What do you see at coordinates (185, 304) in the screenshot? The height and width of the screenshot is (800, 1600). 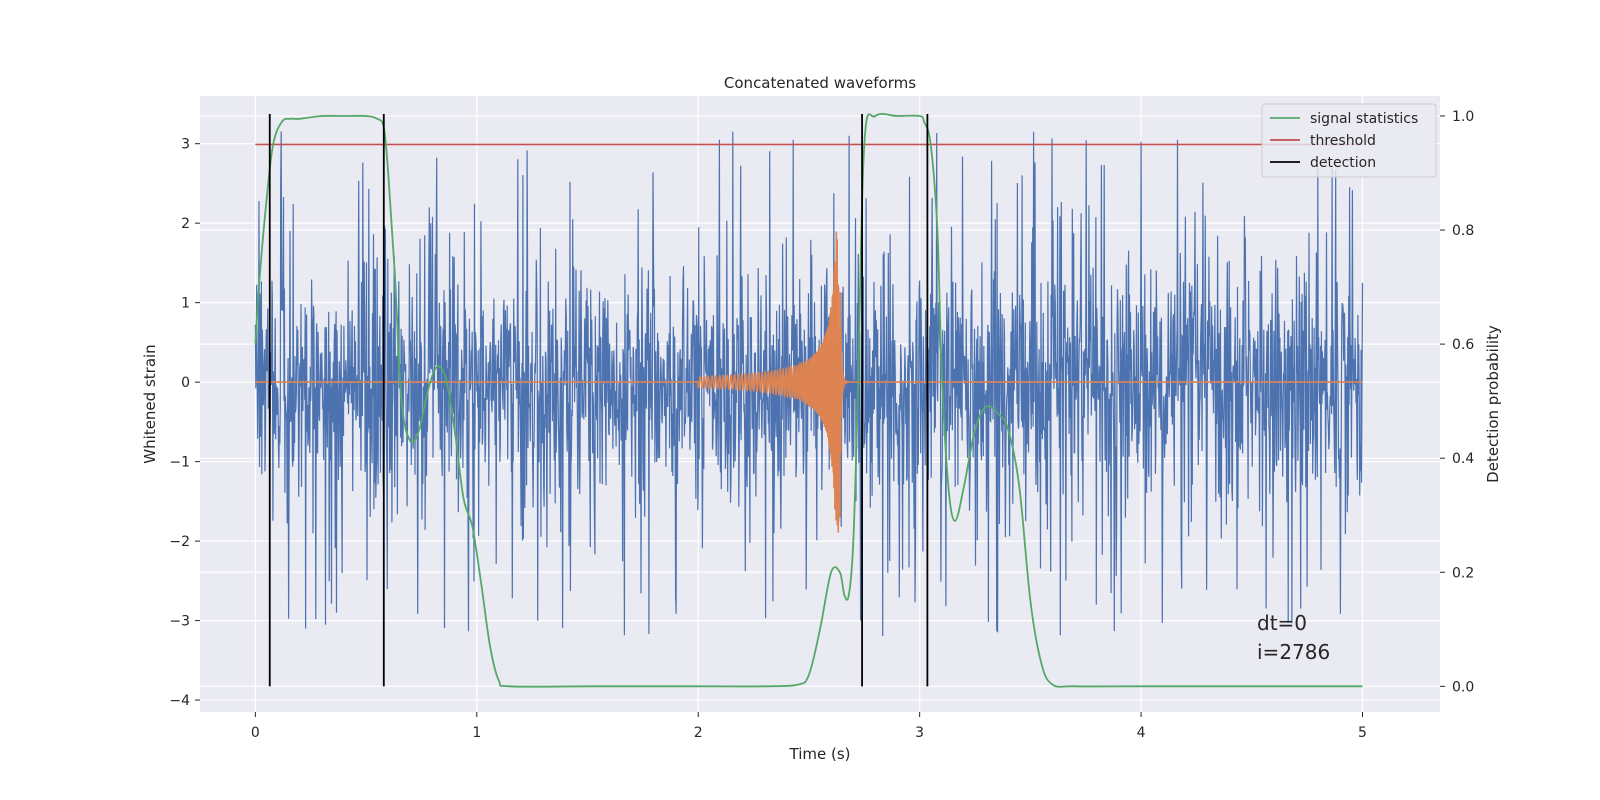 I see `y-tick-label: 1` at bounding box center [185, 304].